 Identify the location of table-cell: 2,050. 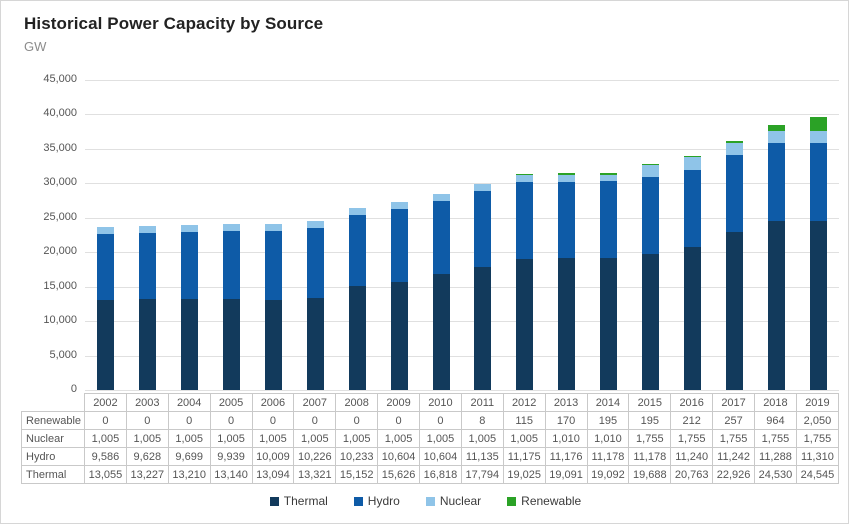
(817, 420).